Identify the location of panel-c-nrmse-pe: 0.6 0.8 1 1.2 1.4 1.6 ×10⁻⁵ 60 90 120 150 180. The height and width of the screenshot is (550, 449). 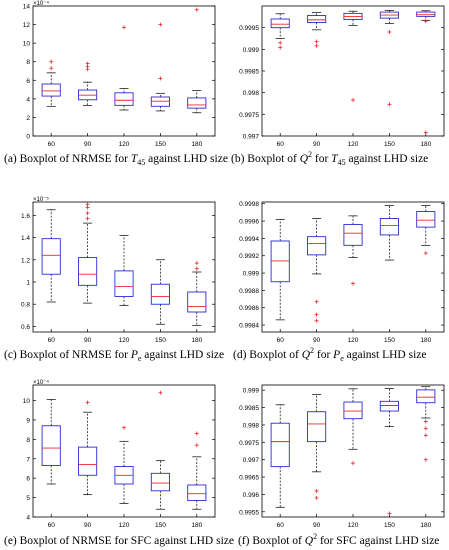
(118, 270).